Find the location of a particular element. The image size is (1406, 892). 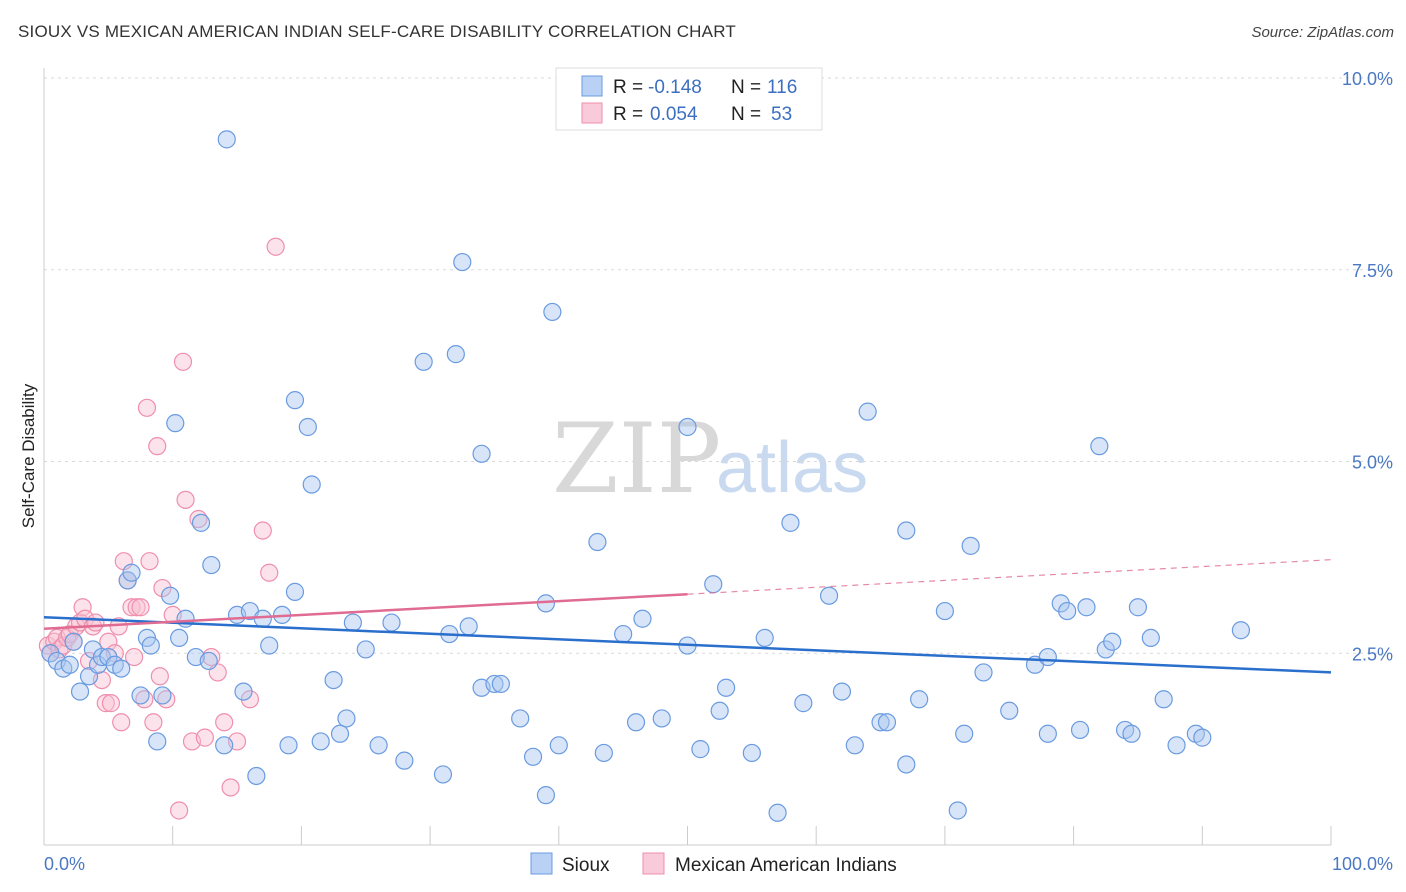

y-tick-label-0: 2.5% is located at coordinates (1372, 654).